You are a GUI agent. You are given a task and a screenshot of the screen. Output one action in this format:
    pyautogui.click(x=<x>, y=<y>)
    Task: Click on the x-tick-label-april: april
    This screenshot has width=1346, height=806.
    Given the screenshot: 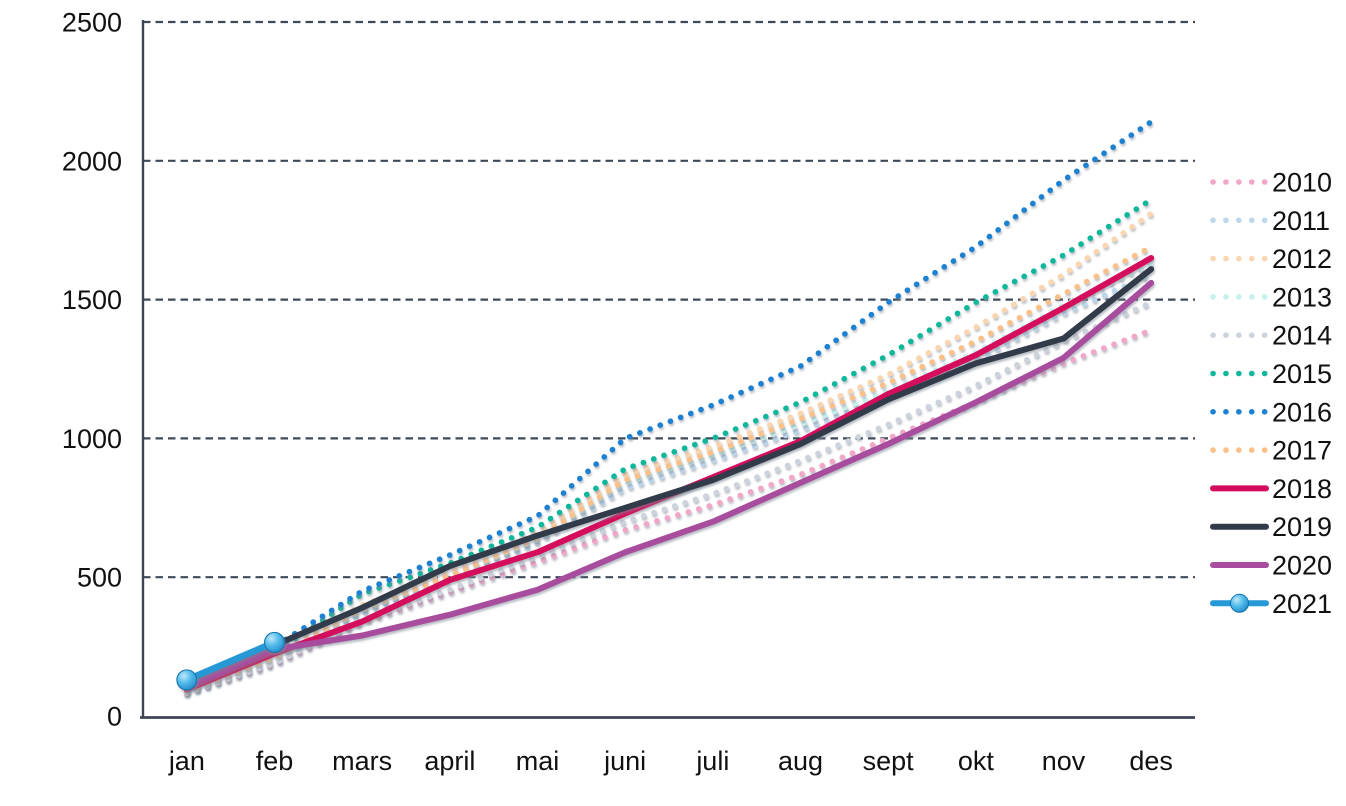 What is the action you would take?
    pyautogui.click(x=449, y=761)
    